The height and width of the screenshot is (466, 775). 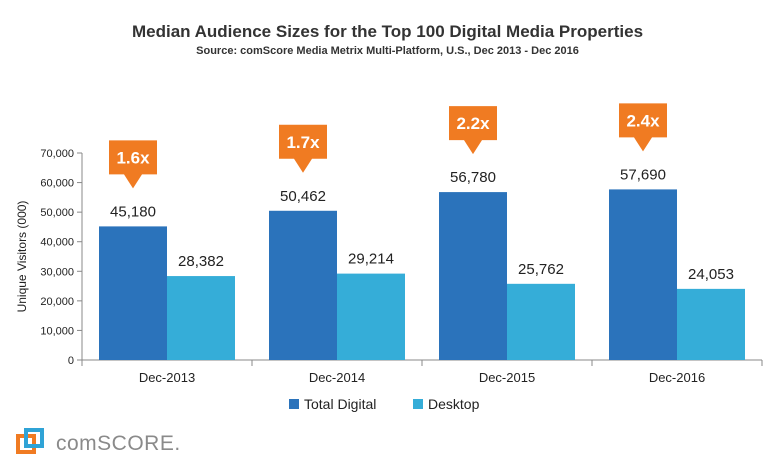 I want to click on y-tick-label: 70,000, so click(x=57, y=154).